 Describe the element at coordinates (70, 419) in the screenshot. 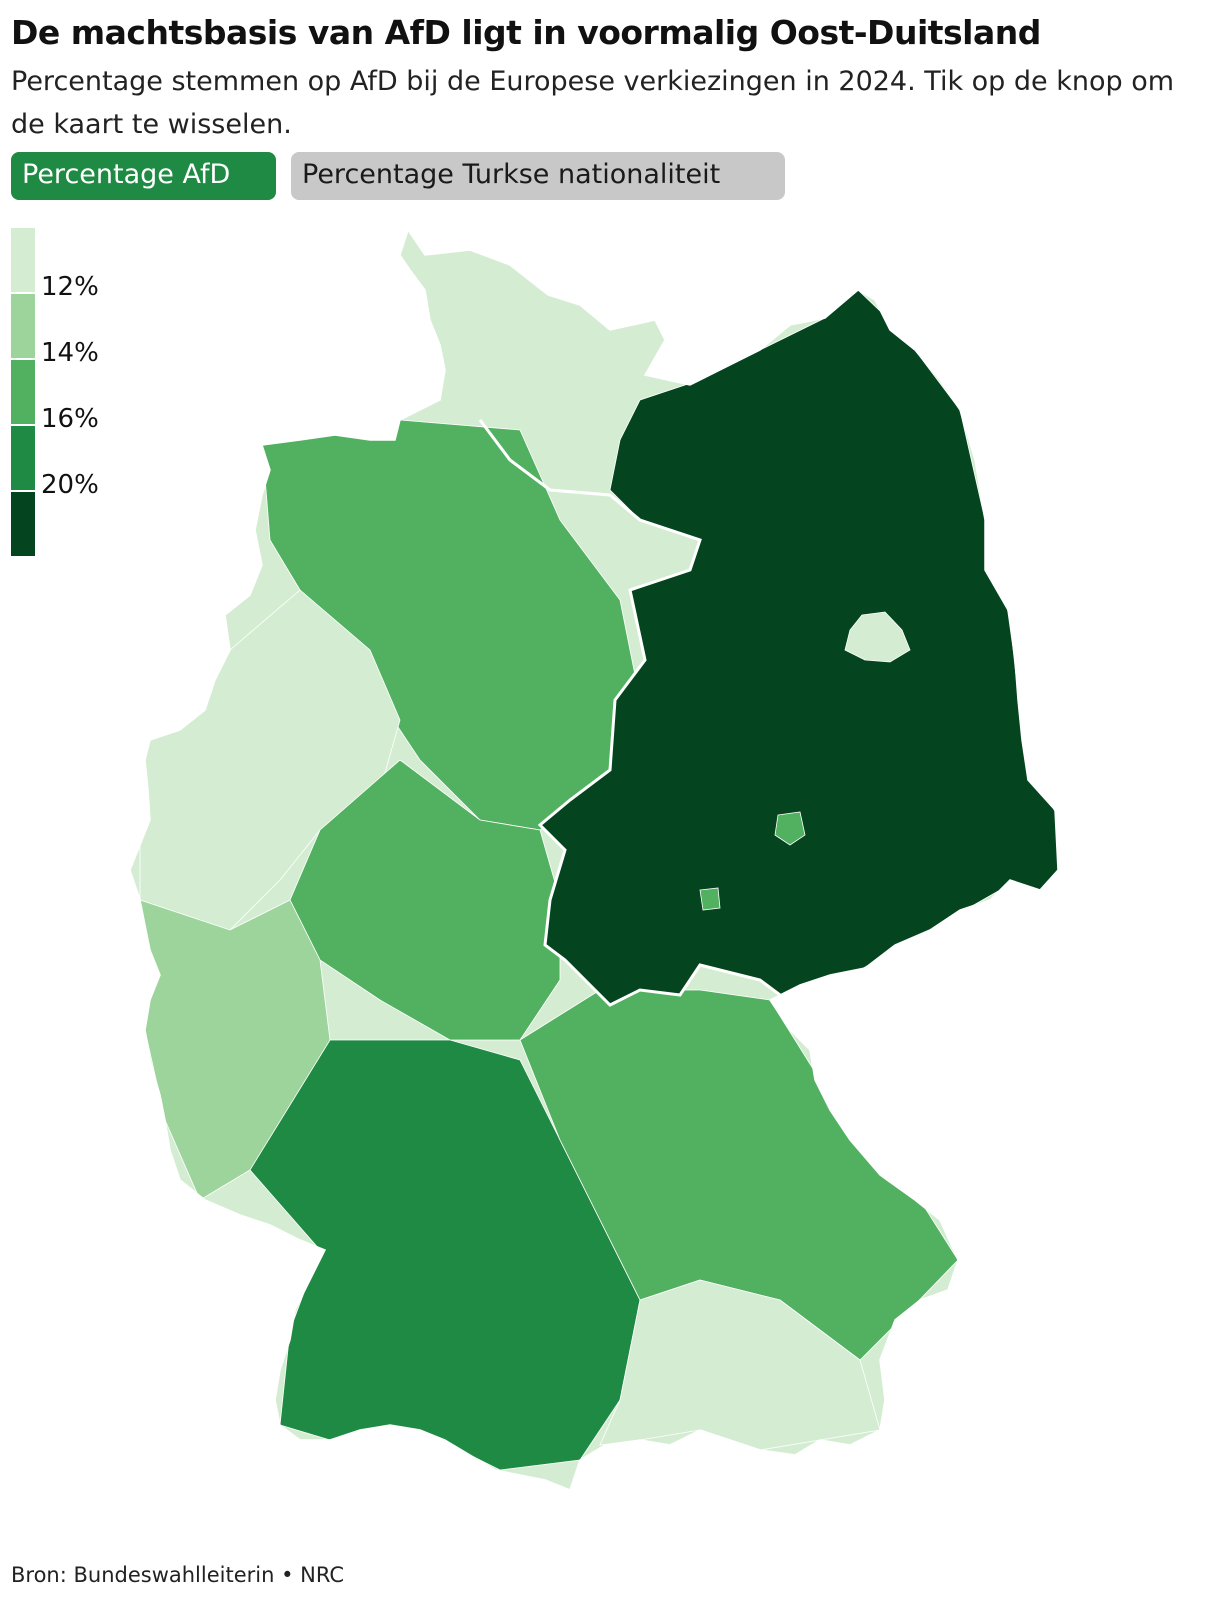

I see `legend-label-16: 16%` at that location.